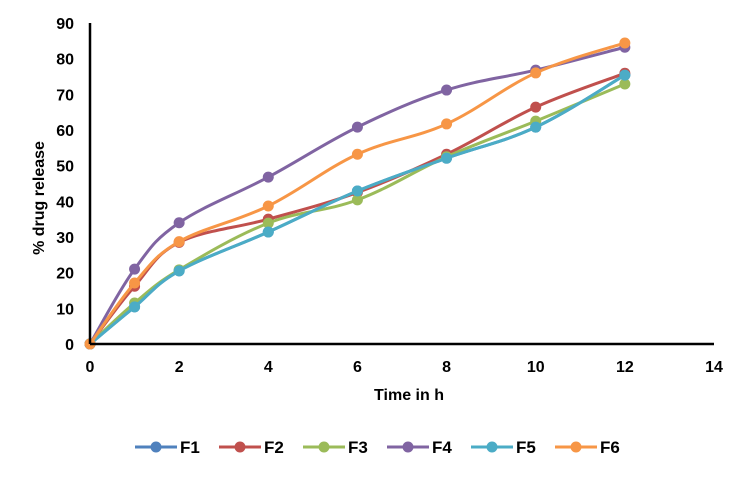 The width and height of the screenshot is (750, 477). I want to click on x-tick-label: 8, so click(446, 367).